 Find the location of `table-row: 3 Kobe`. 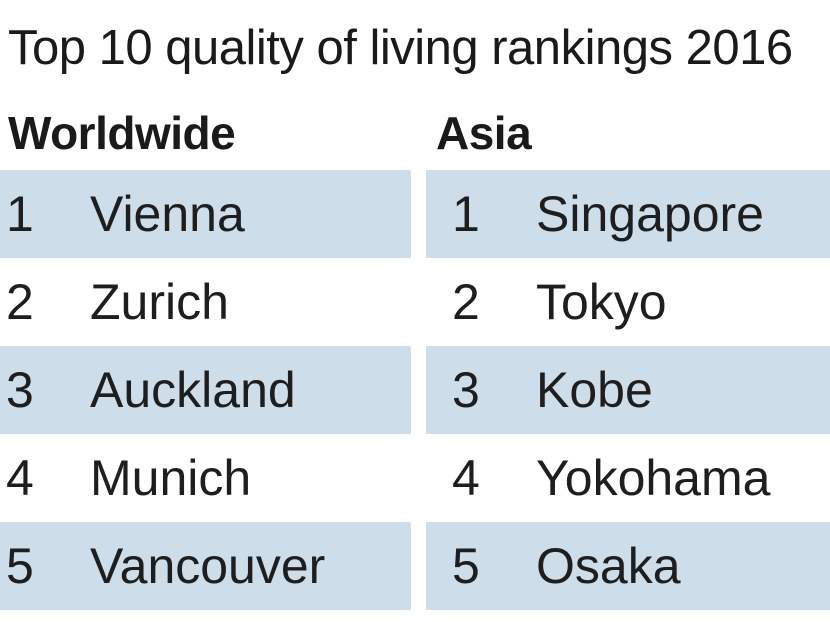

table-row: 3 Kobe is located at coordinates (628, 390).